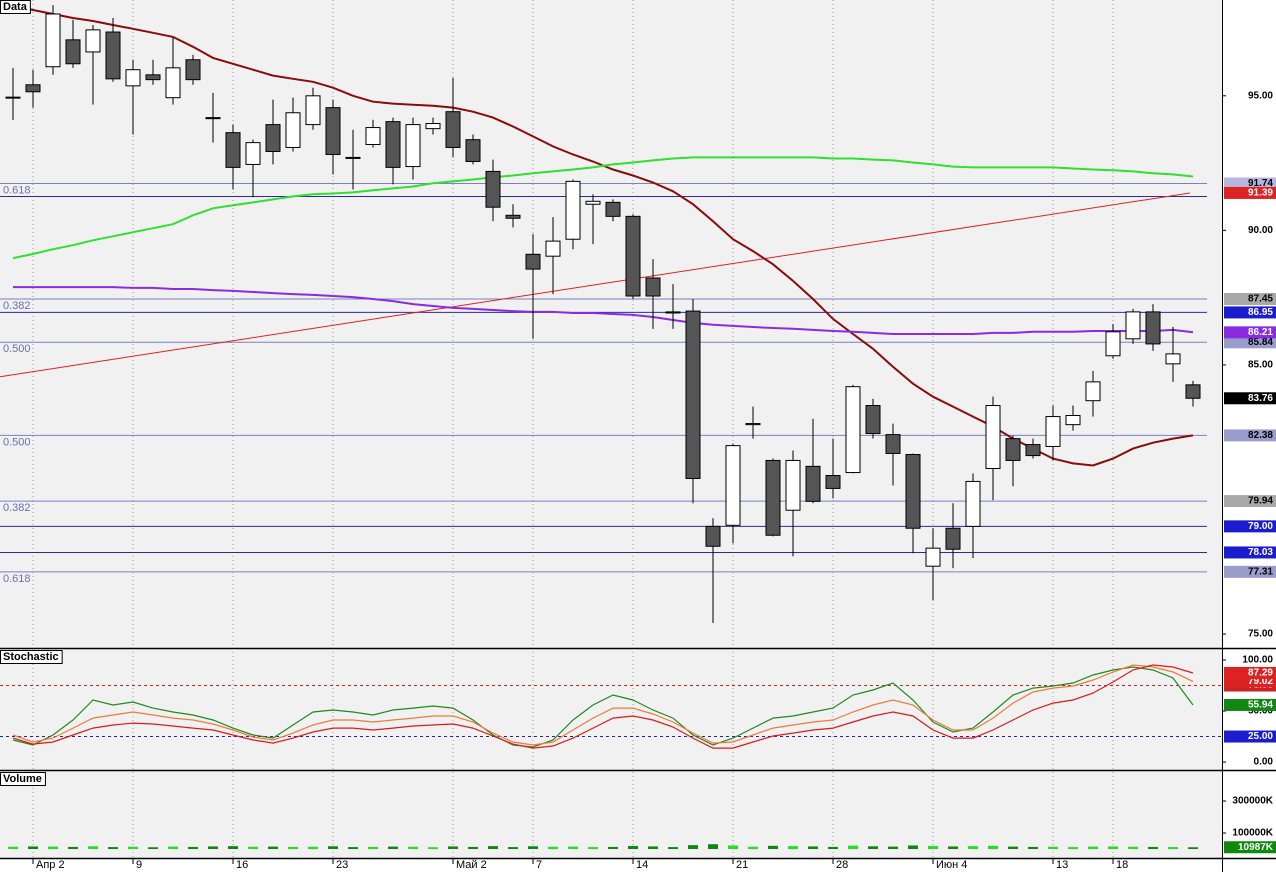 The height and width of the screenshot is (872, 1276). What do you see at coordinates (1260, 571) in the screenshot?
I see `axis-tag-label: 77.31` at bounding box center [1260, 571].